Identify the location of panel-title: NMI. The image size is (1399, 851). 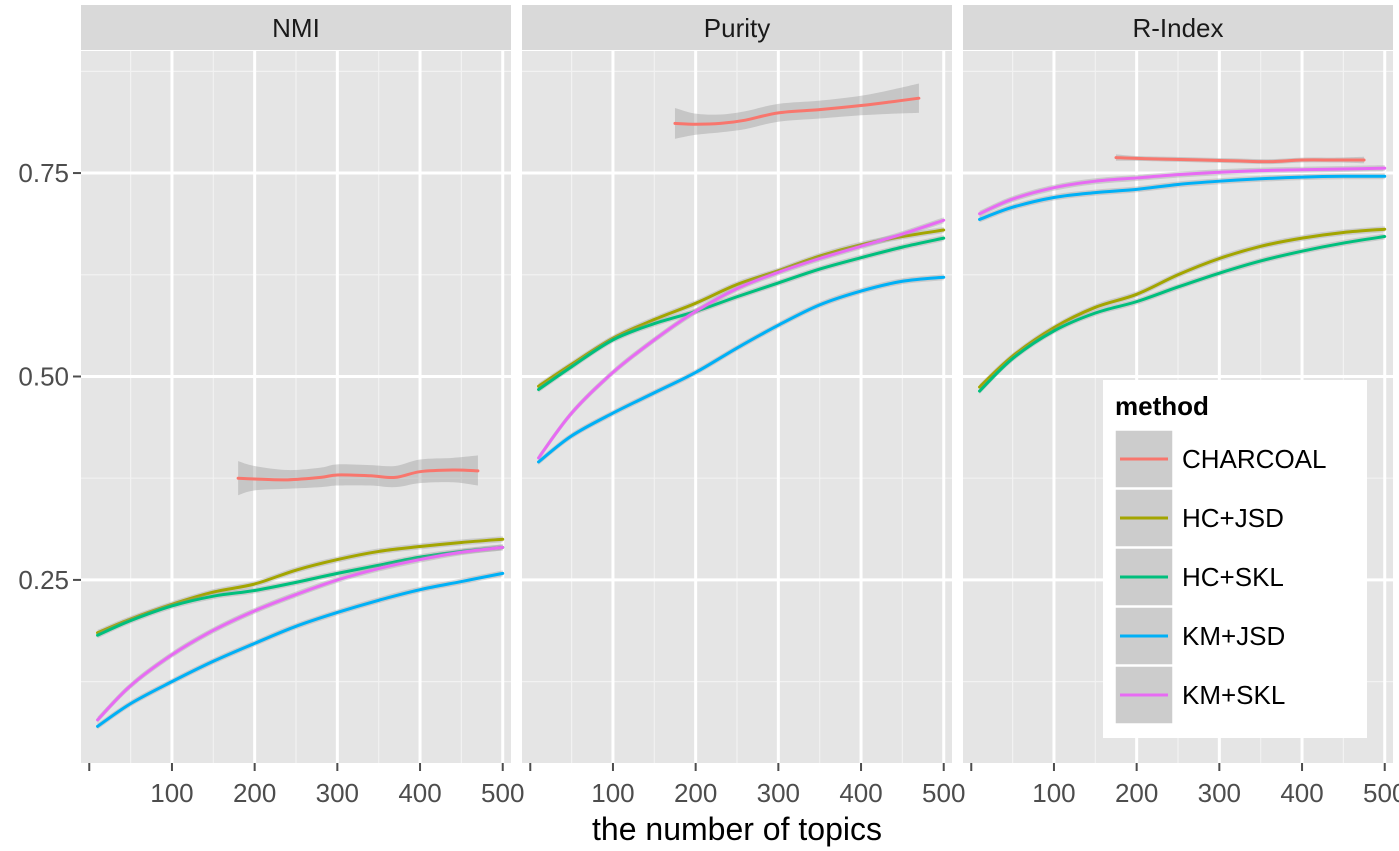
(296, 28).